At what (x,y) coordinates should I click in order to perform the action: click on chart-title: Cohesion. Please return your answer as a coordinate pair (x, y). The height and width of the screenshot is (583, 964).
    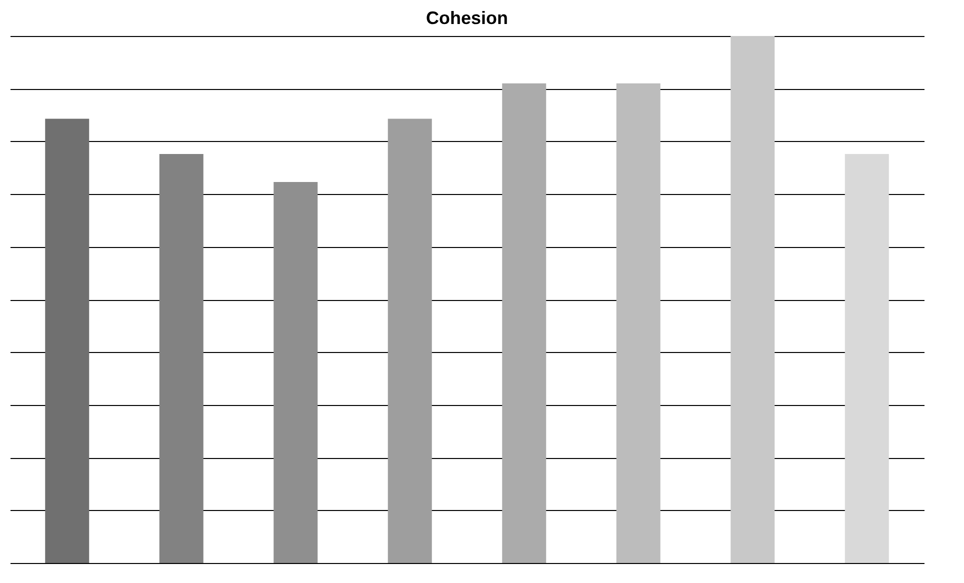
    Looking at the image, I should click on (467, 18).